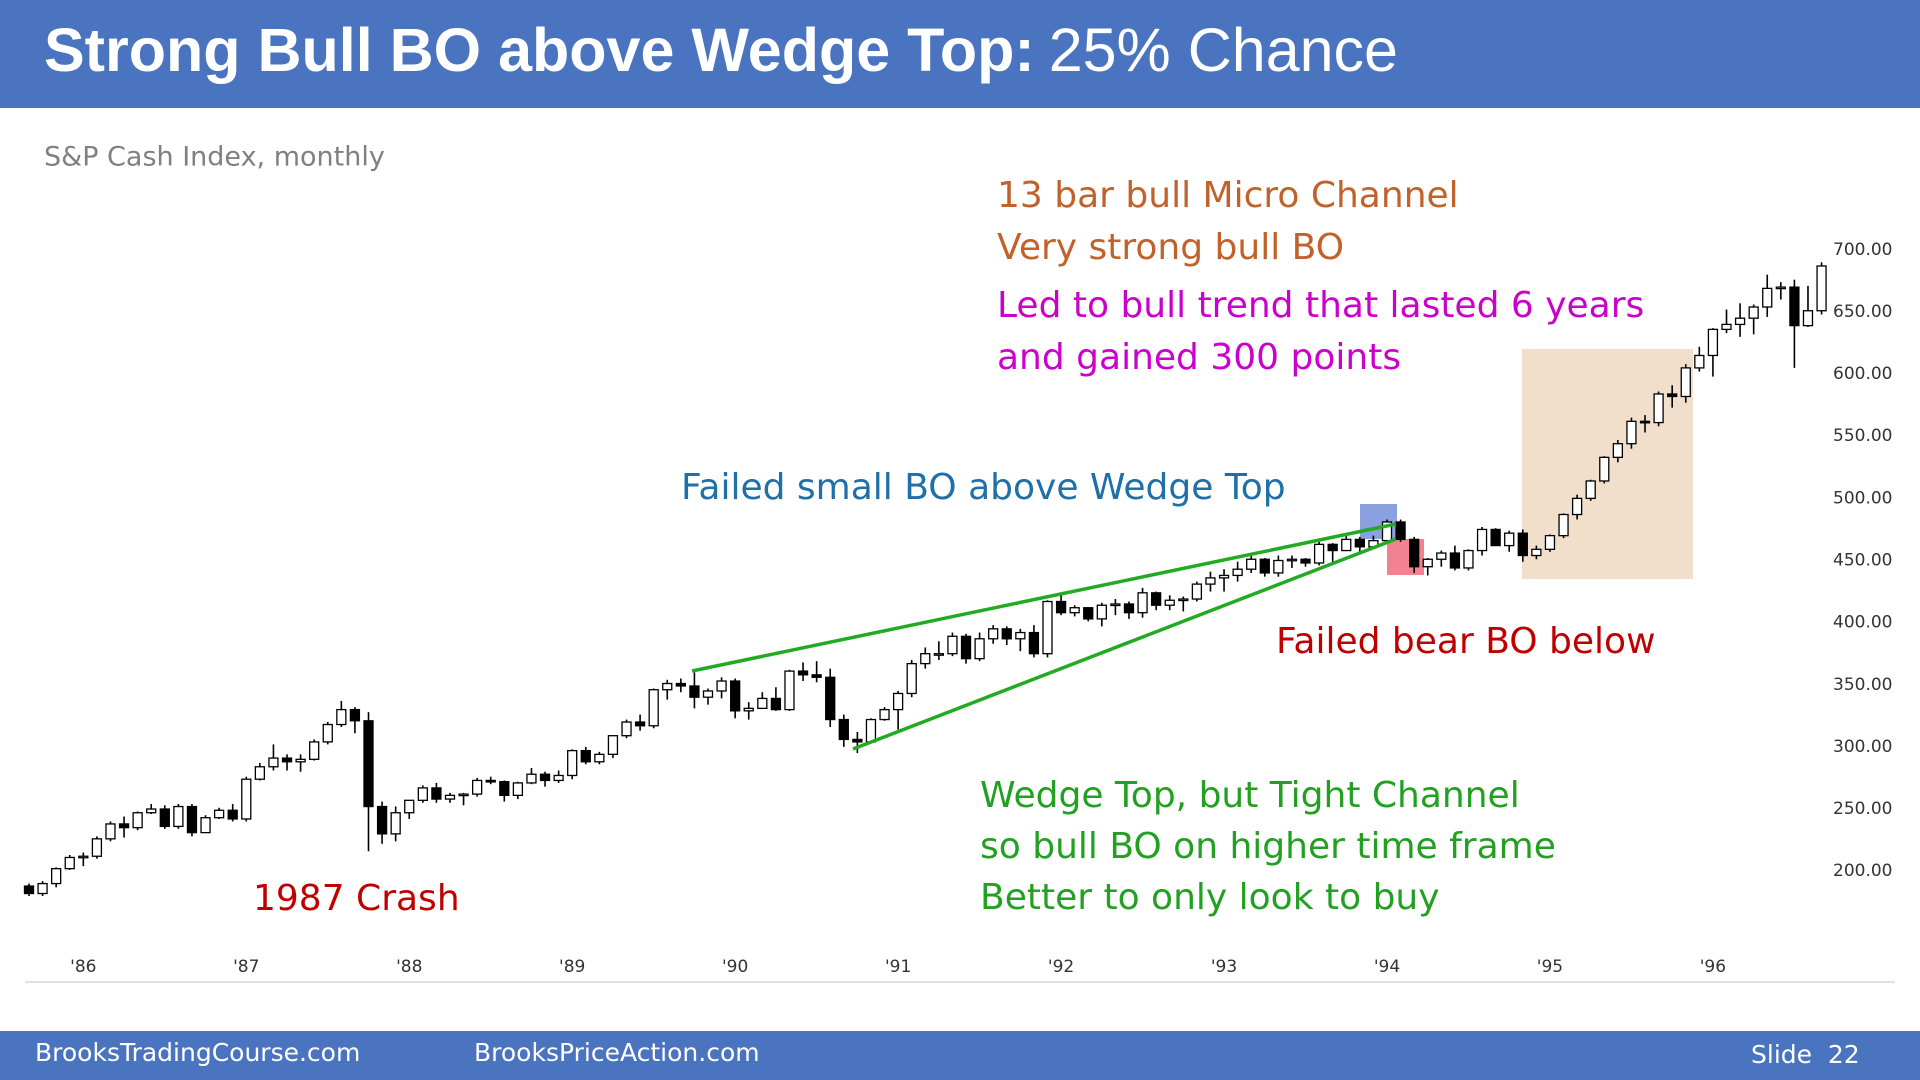 The image size is (1920, 1080). I want to click on y-tick-label: 300.00, so click(1862, 747).